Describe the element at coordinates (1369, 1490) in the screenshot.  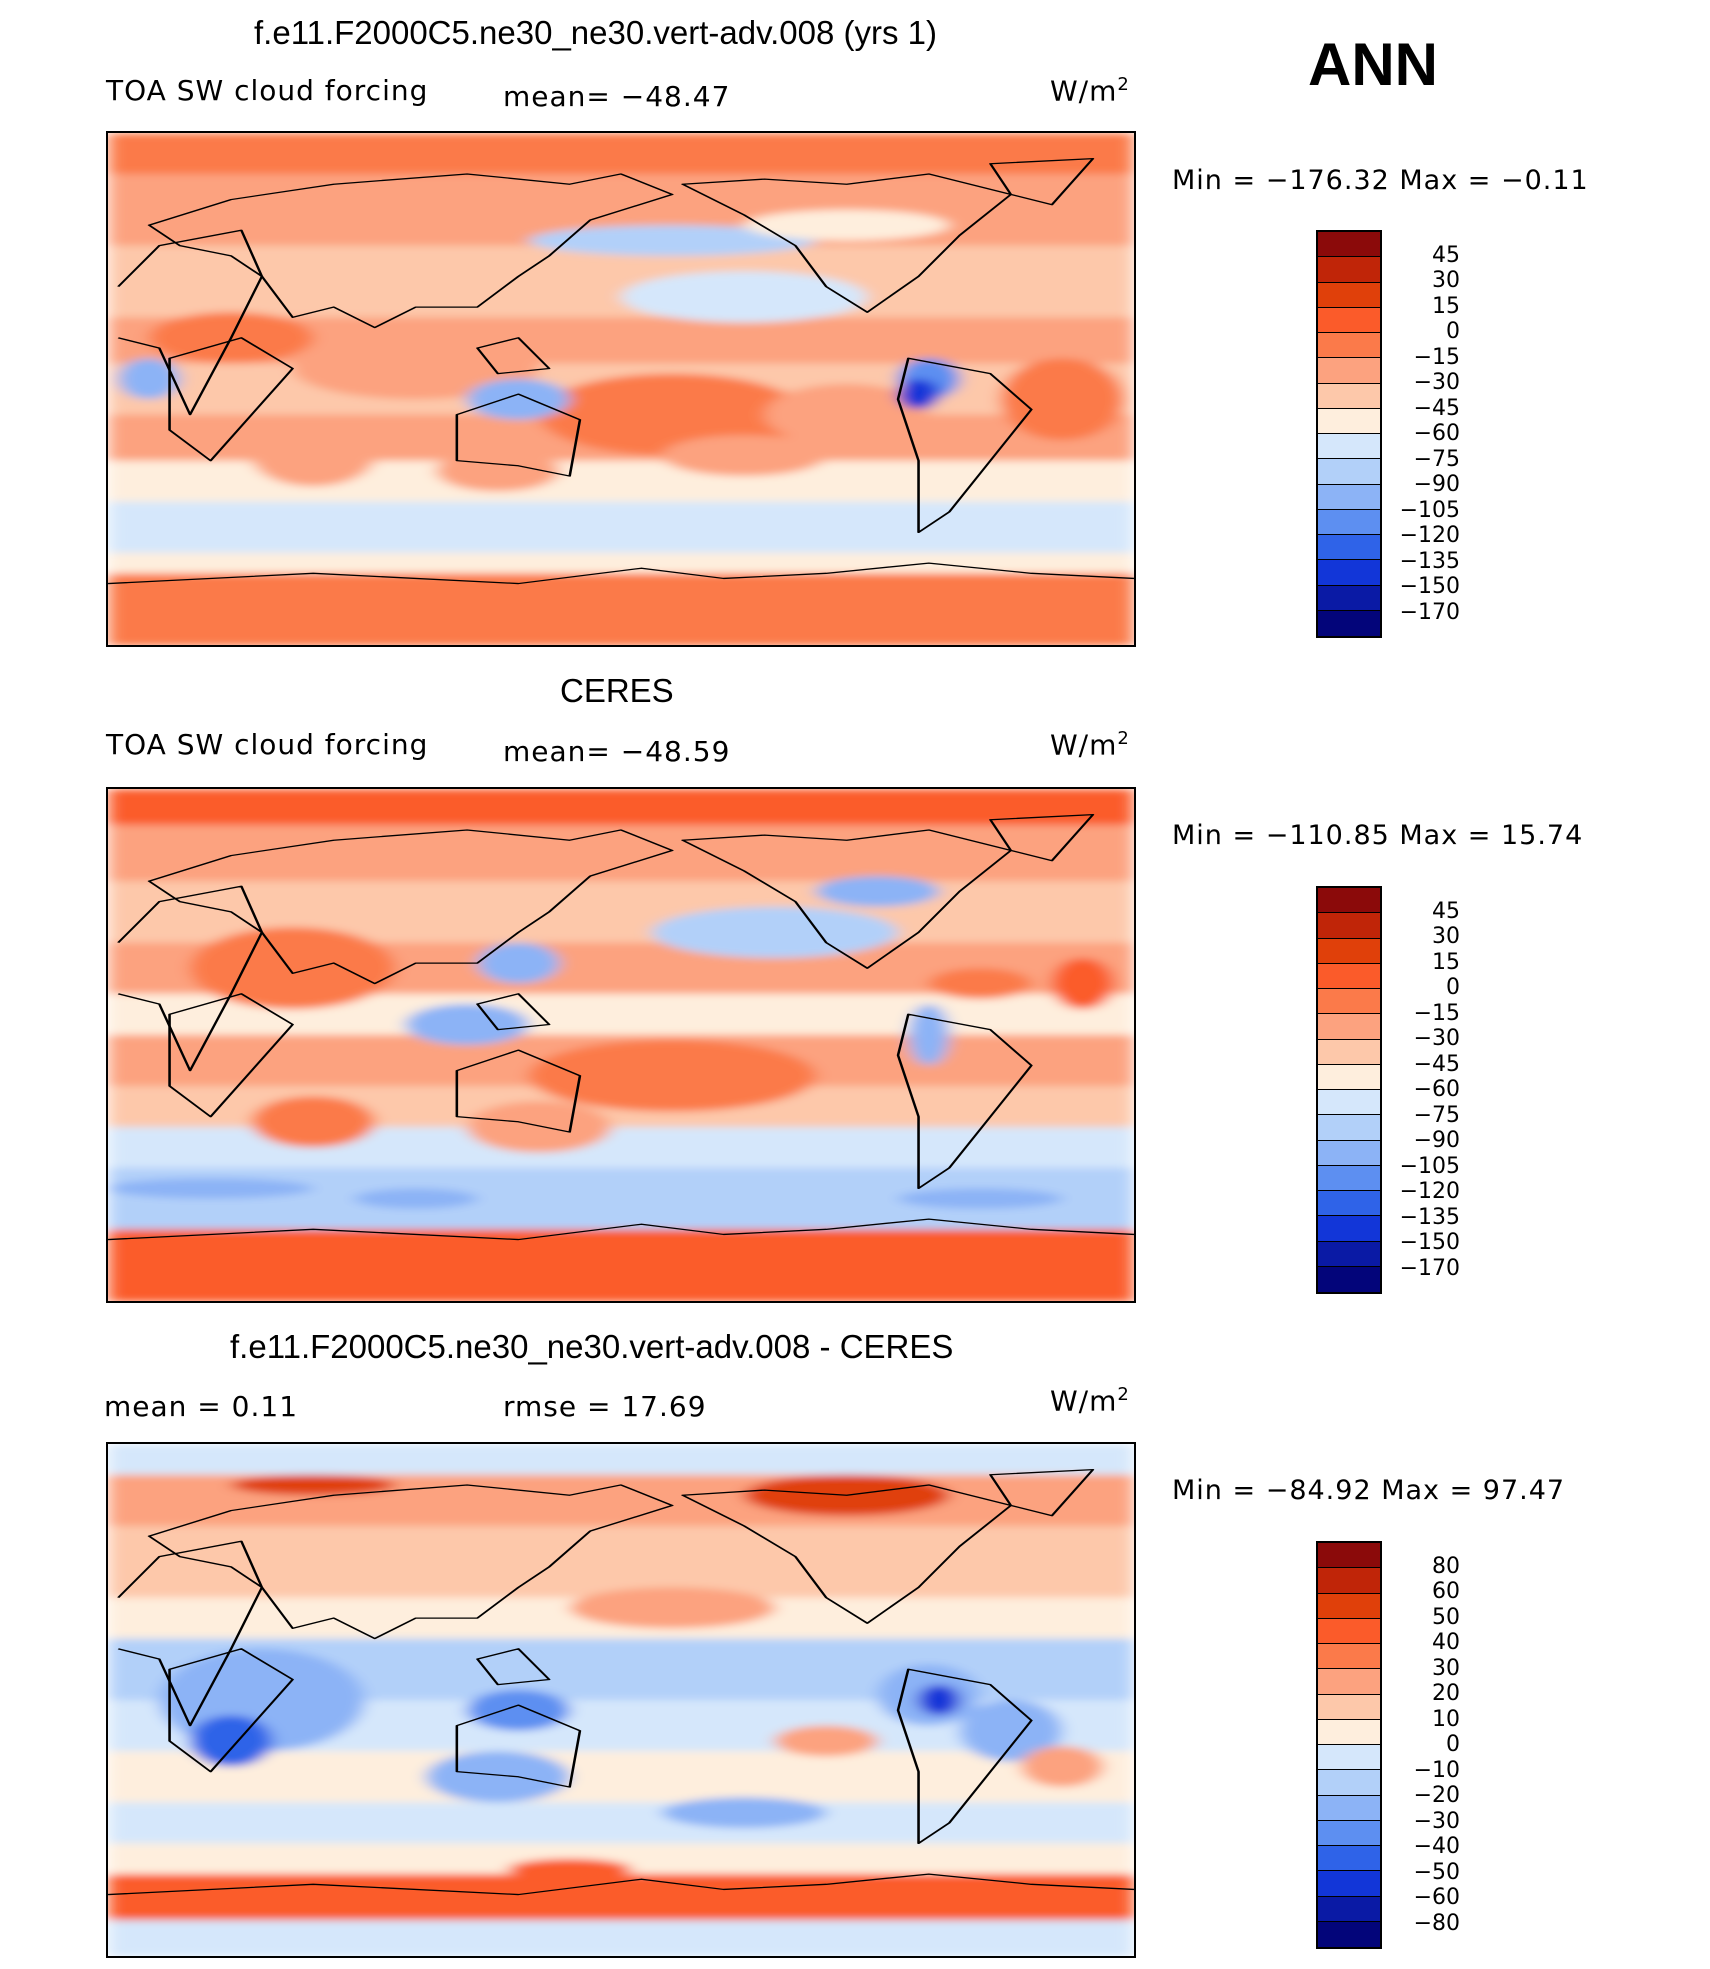
I see `minmax-label: Min = −84.92 Max = 97.47` at that location.